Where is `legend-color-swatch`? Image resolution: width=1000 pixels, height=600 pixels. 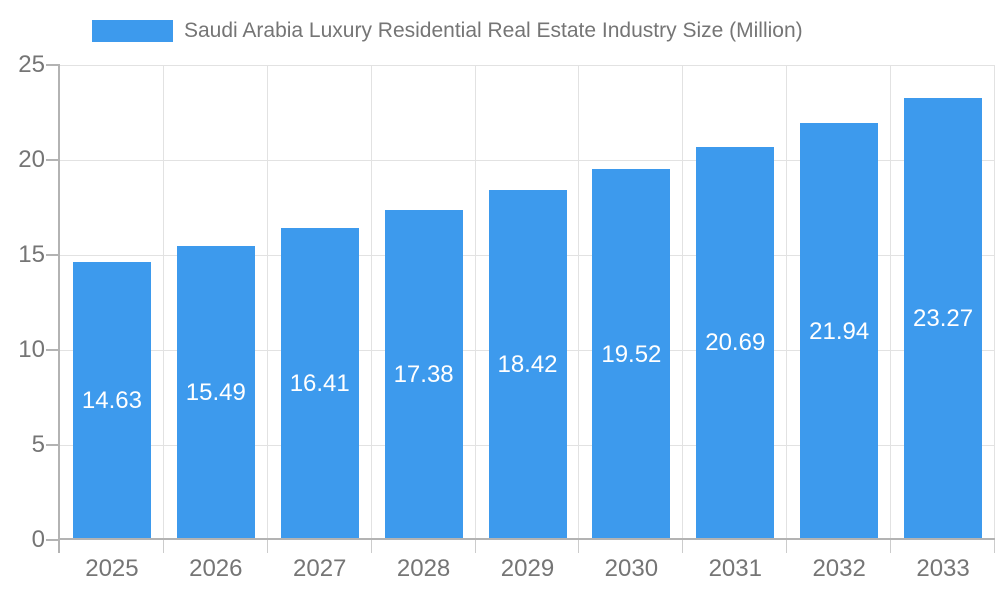
legend-color-swatch is located at coordinates (132, 31).